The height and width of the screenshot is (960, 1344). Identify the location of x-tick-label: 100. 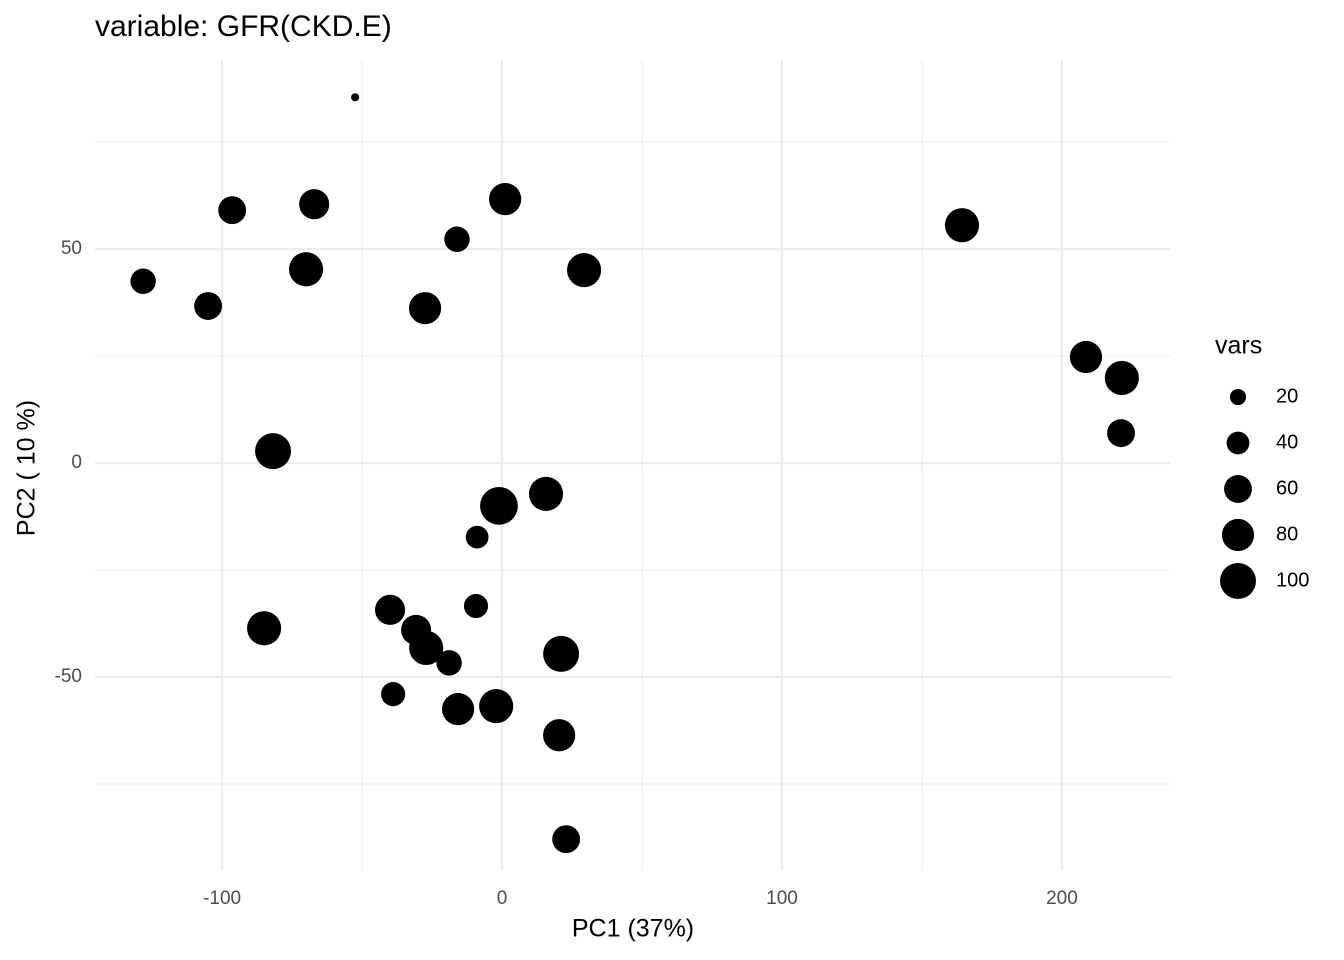
(782, 898).